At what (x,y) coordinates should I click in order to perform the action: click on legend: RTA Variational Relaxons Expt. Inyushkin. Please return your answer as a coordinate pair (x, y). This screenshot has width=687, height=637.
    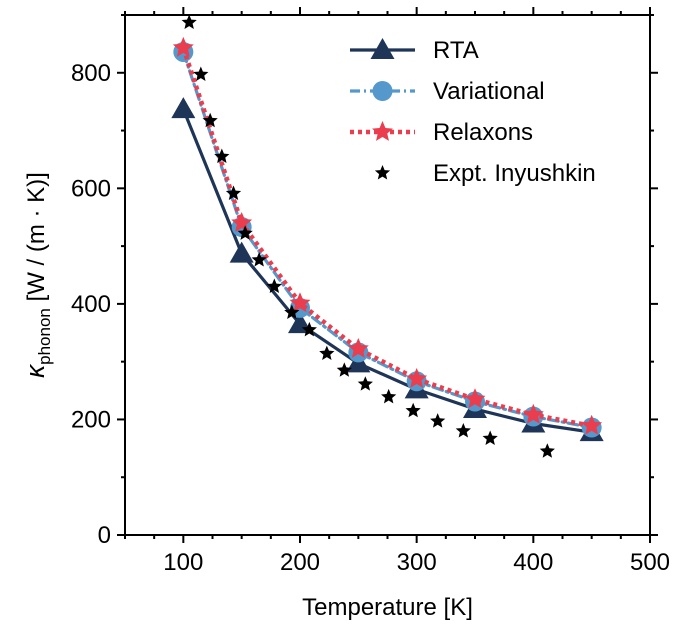
    Looking at the image, I should click on (473, 112).